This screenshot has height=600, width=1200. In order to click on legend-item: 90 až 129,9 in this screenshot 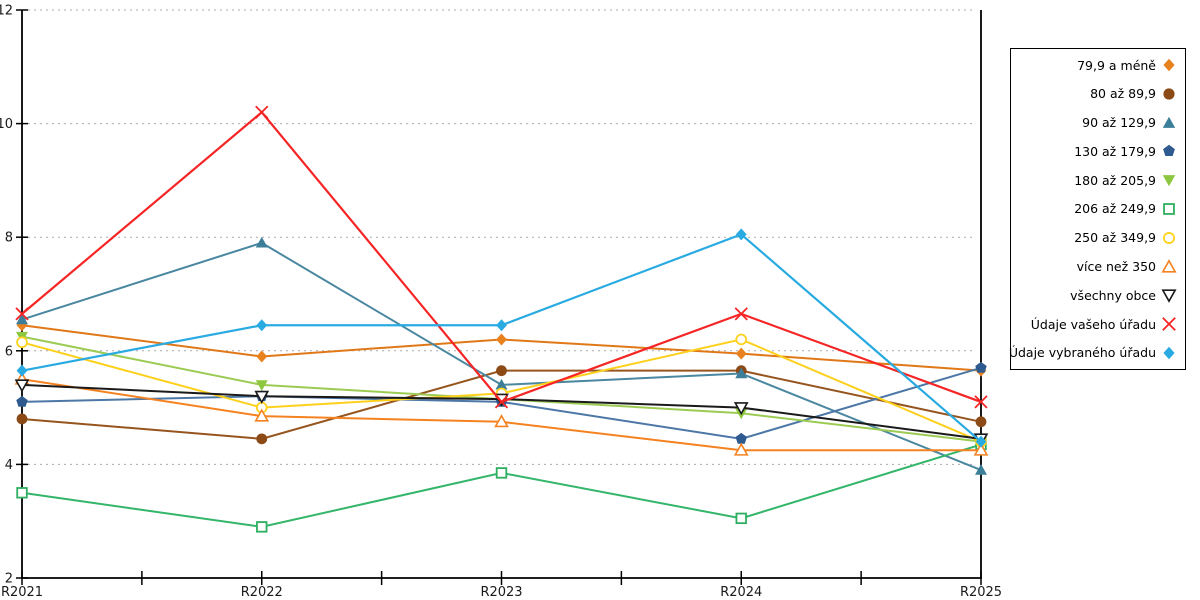, I will do `click(1096, 123)`.